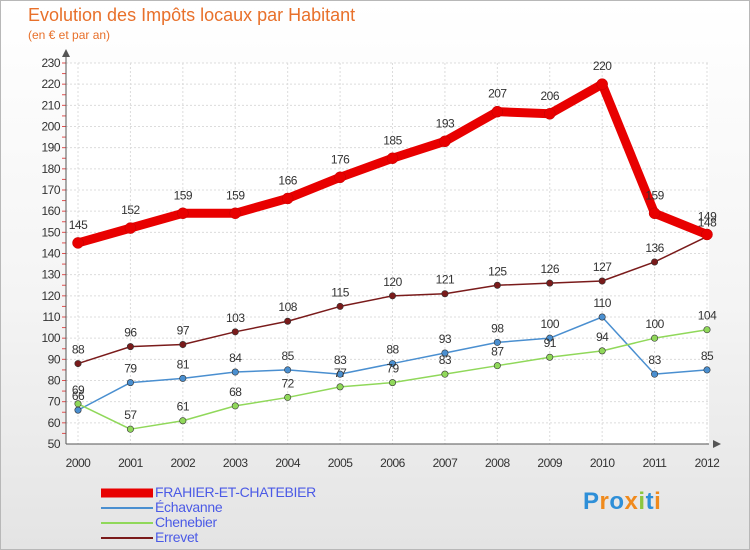 The image size is (750, 550). I want to click on y-tick-label: 100, so click(50, 338).